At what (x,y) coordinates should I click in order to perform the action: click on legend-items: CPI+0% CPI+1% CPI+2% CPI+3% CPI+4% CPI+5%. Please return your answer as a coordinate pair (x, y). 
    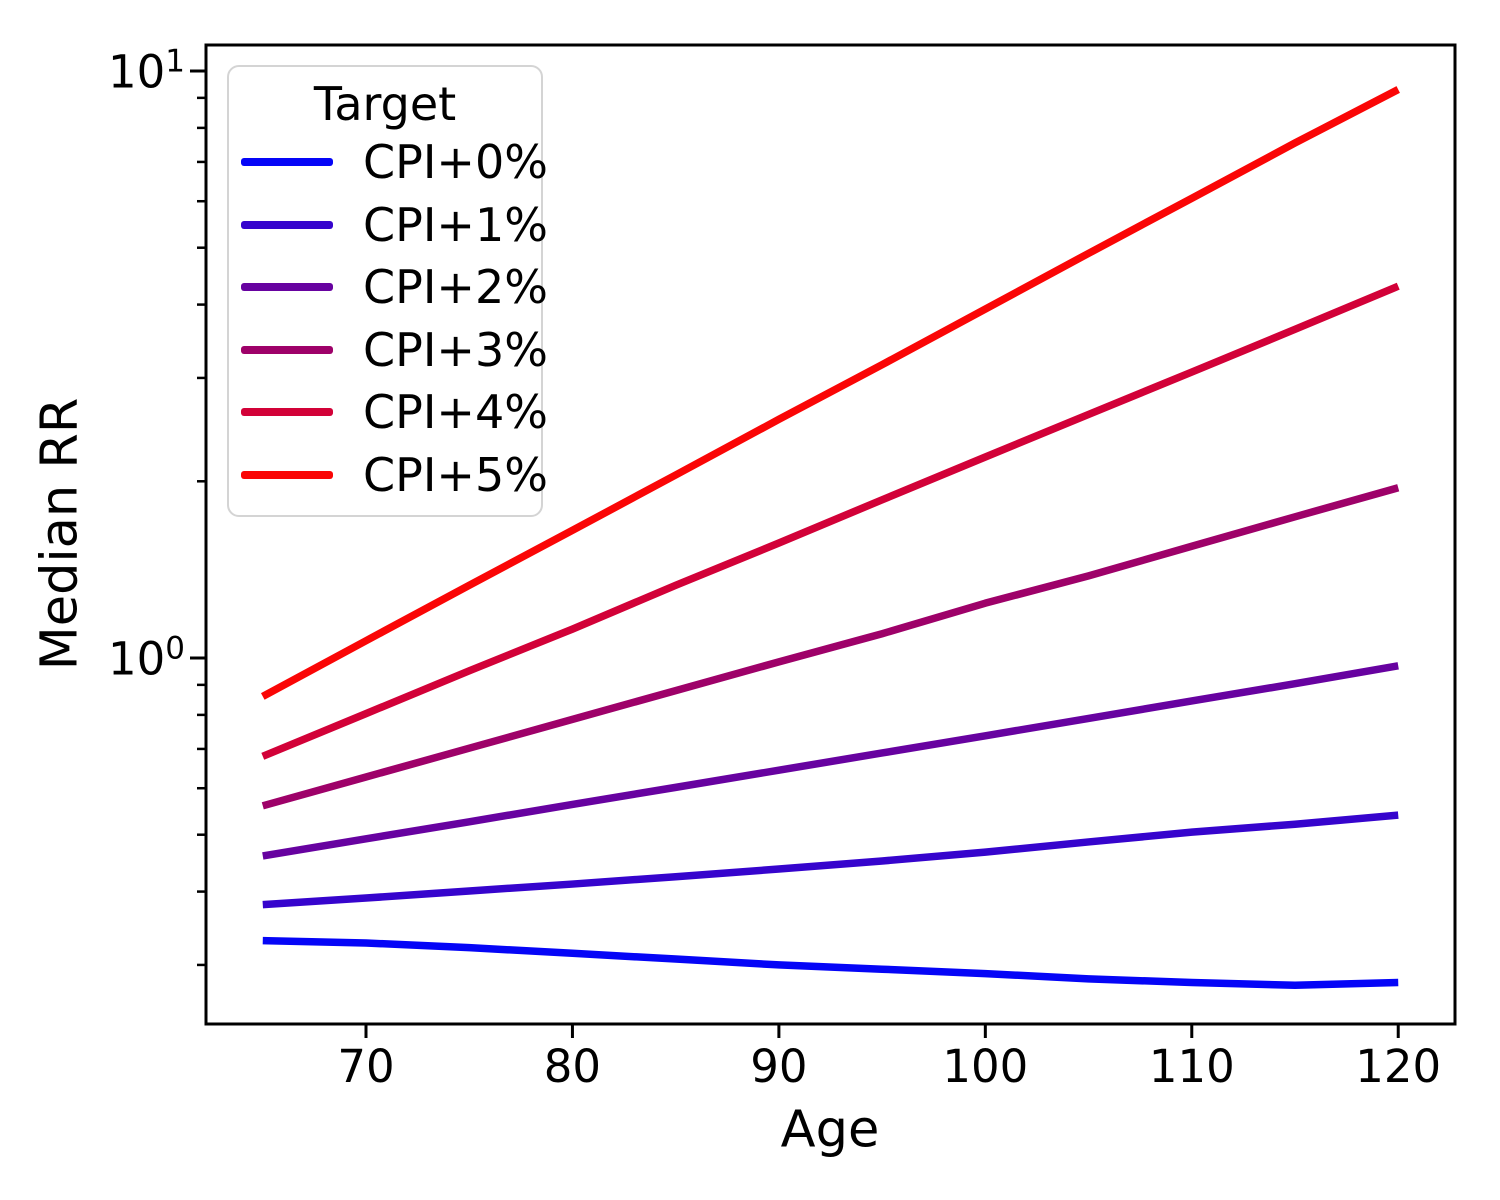
    Looking at the image, I should click on (388, 319).